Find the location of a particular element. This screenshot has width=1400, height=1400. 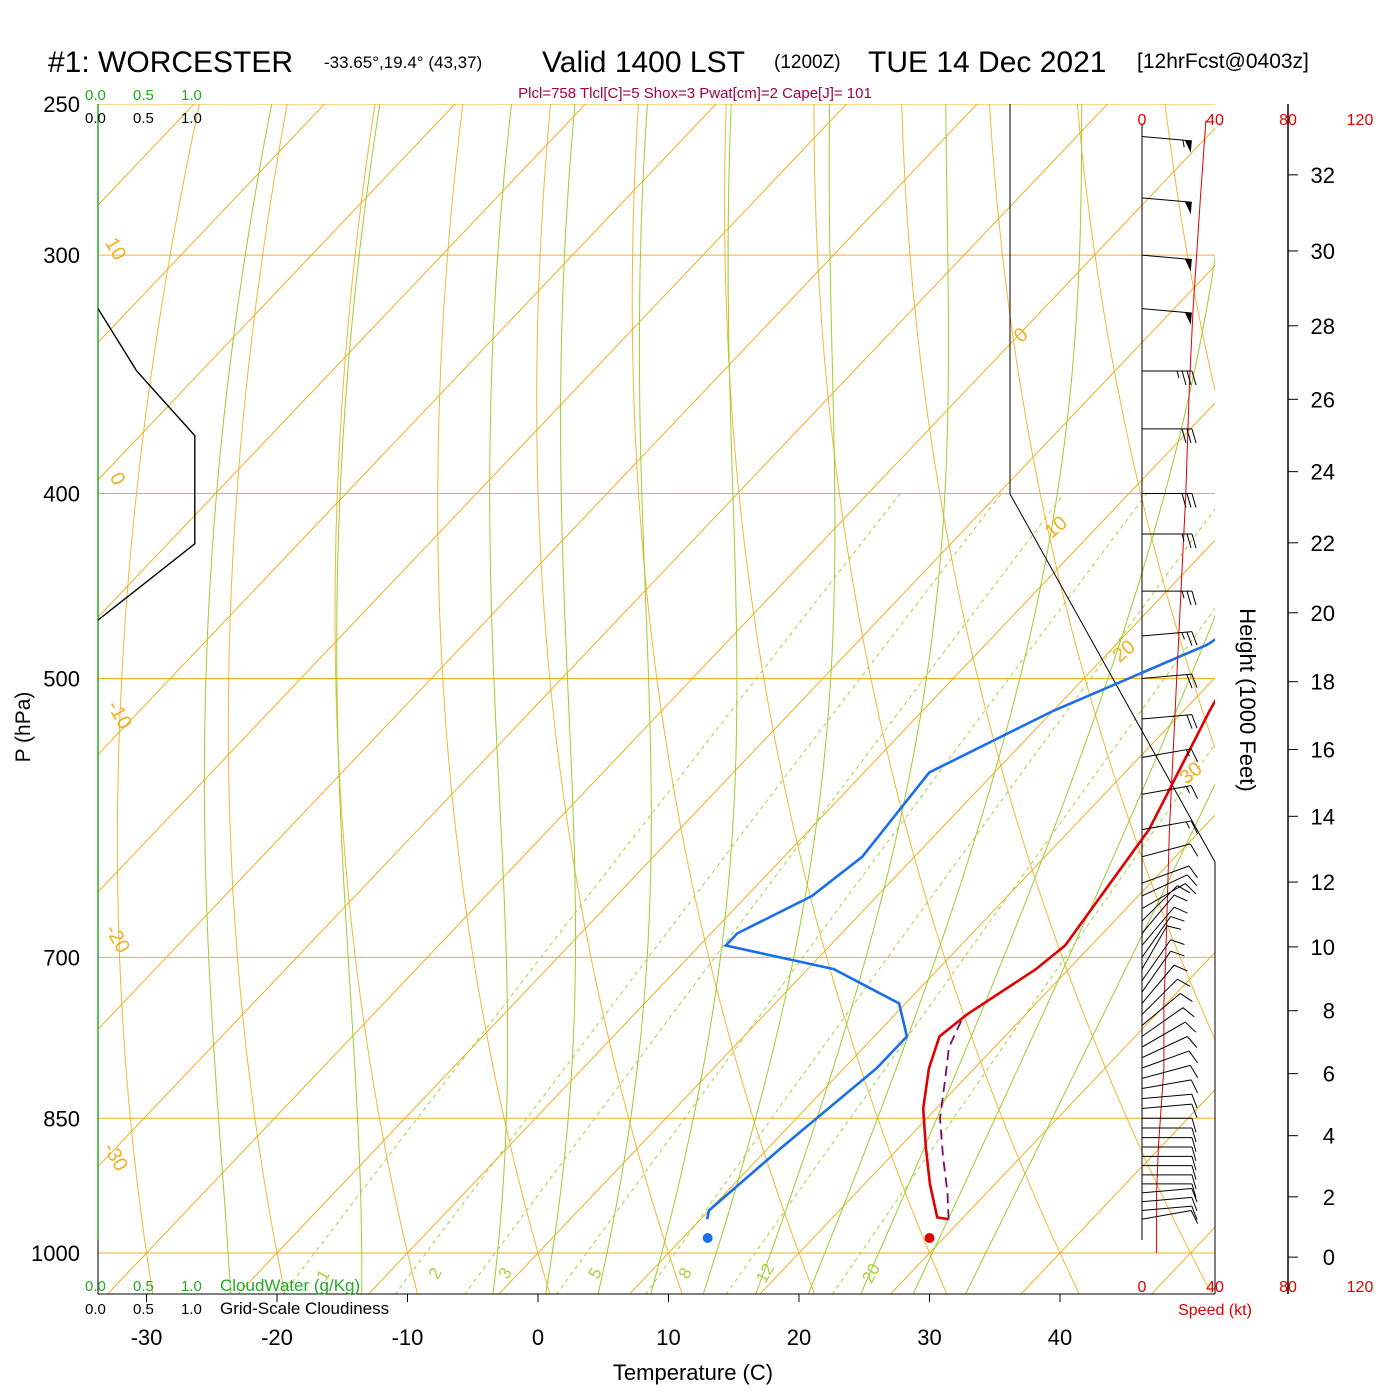

height-tick-label: 0 is located at coordinates (1329, 1257).